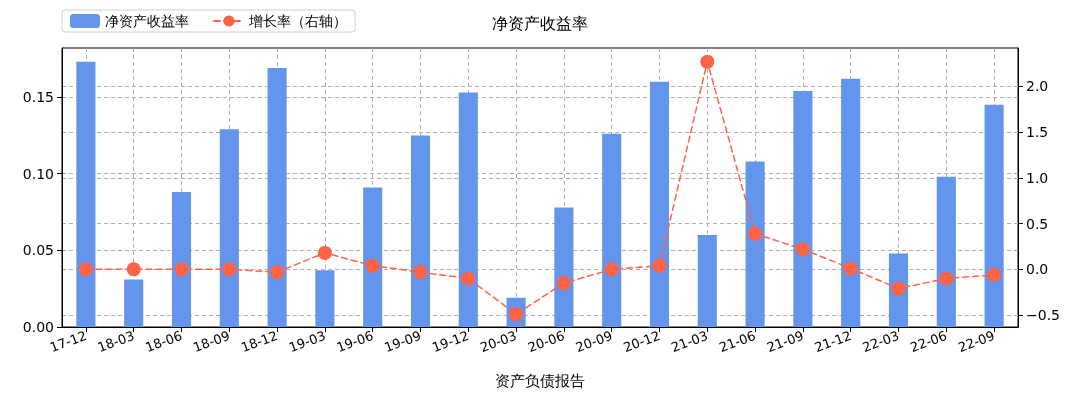 Image resolution: width=1080 pixels, height=401 pixels. Describe the element at coordinates (403, 341) in the screenshot. I see `x-tick-label: 19-09` at that location.